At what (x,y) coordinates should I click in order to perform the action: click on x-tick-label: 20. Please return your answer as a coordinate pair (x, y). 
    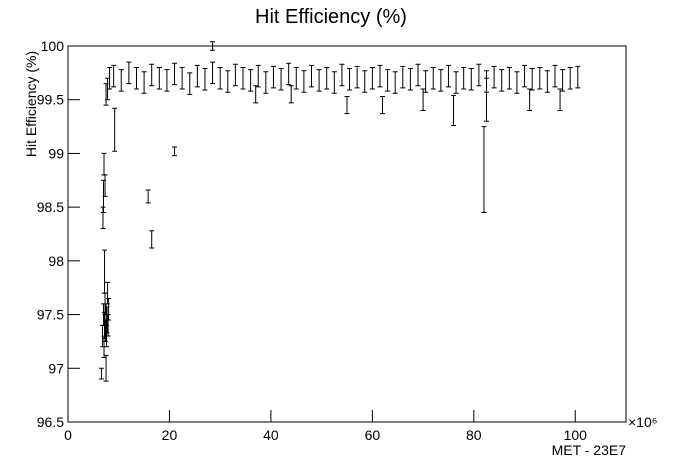
    Looking at the image, I should click on (170, 435).